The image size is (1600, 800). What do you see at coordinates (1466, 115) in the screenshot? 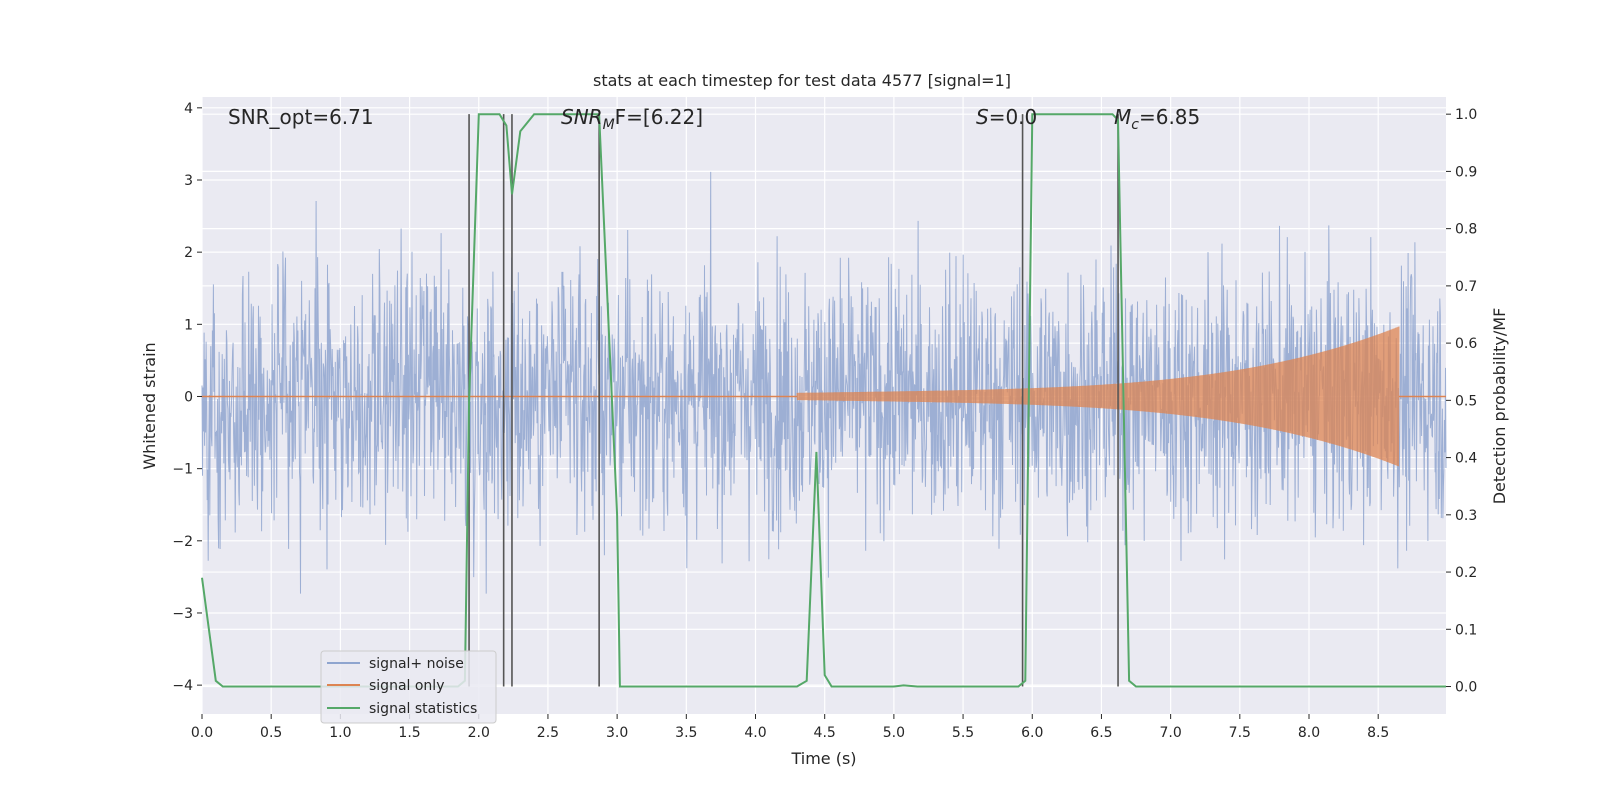
I see `y-right-tick-label: 1.0` at bounding box center [1466, 115].